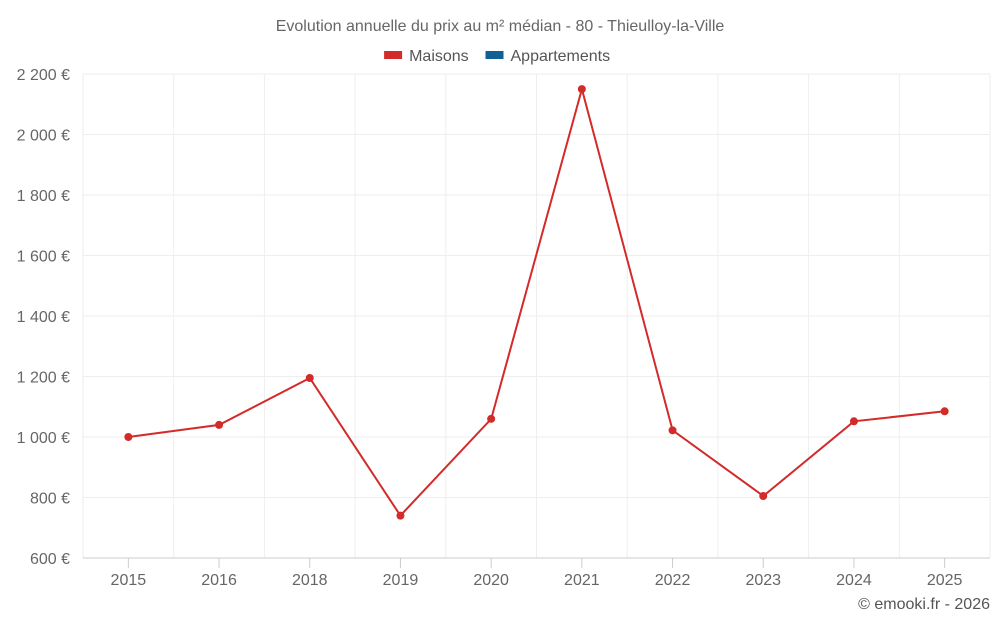 The image size is (1000, 625). I want to click on x-tick-label: 2018, so click(310, 580).